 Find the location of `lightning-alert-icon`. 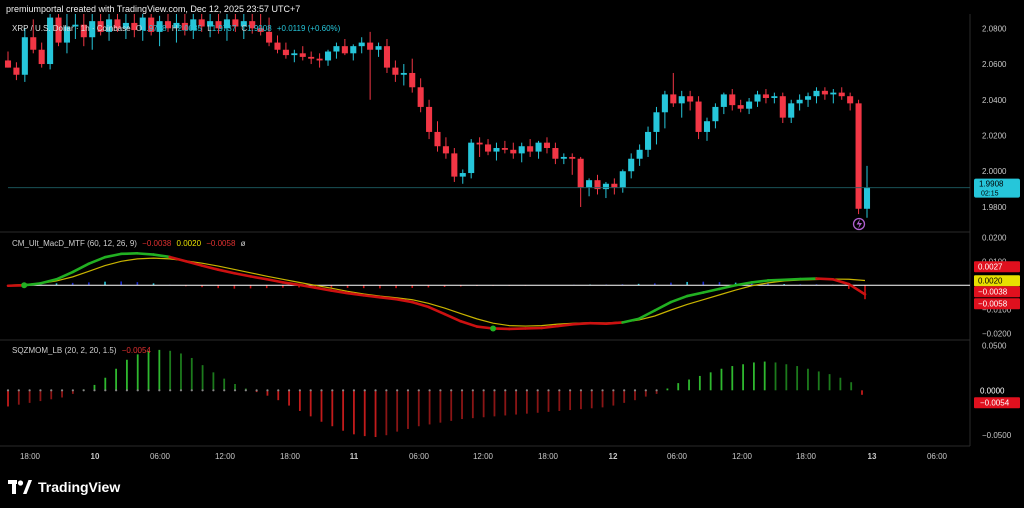

lightning-alert-icon is located at coordinates (859, 224).